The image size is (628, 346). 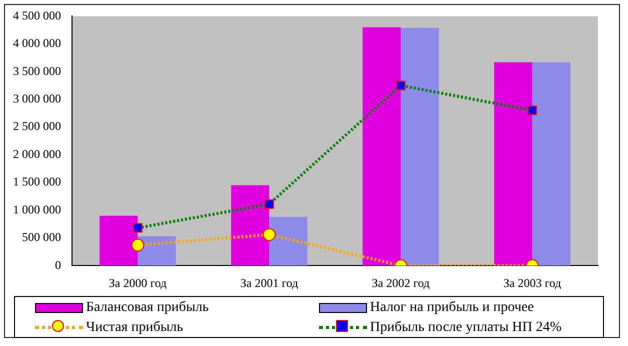 I want to click on y-tick-label: 3 500 000, so click(x=37, y=71).